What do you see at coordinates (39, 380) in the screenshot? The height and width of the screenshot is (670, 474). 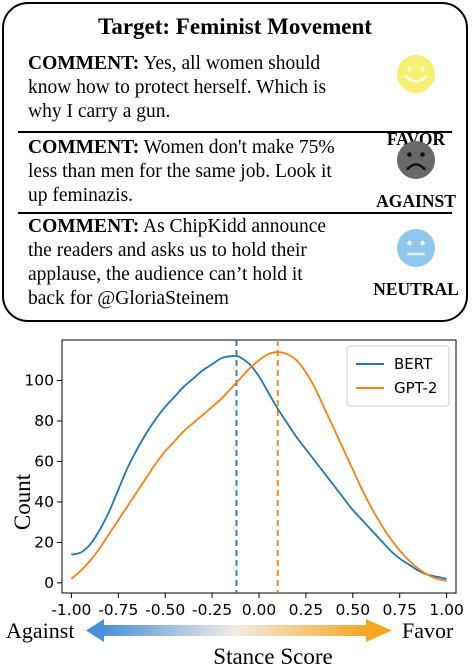 I see `y-tick-label: 100` at bounding box center [39, 380].